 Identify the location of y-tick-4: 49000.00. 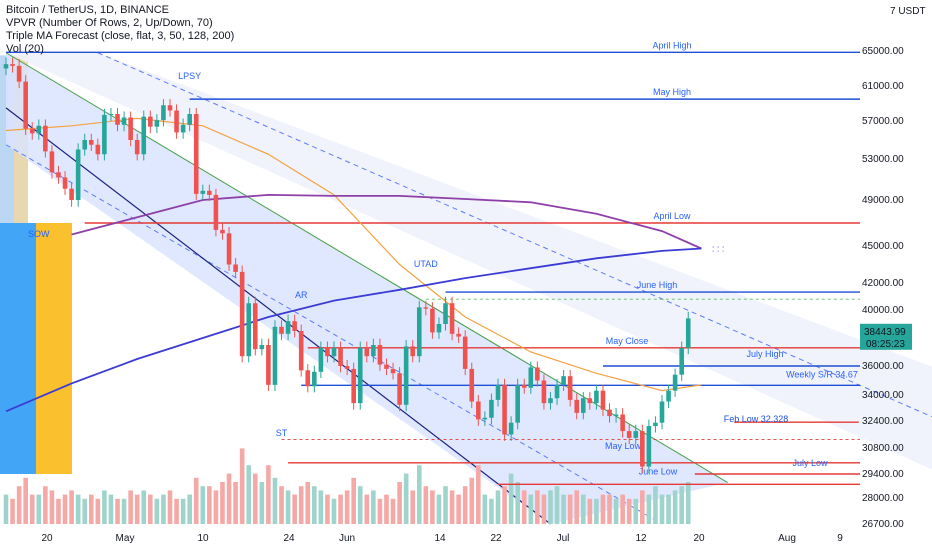
(883, 200).